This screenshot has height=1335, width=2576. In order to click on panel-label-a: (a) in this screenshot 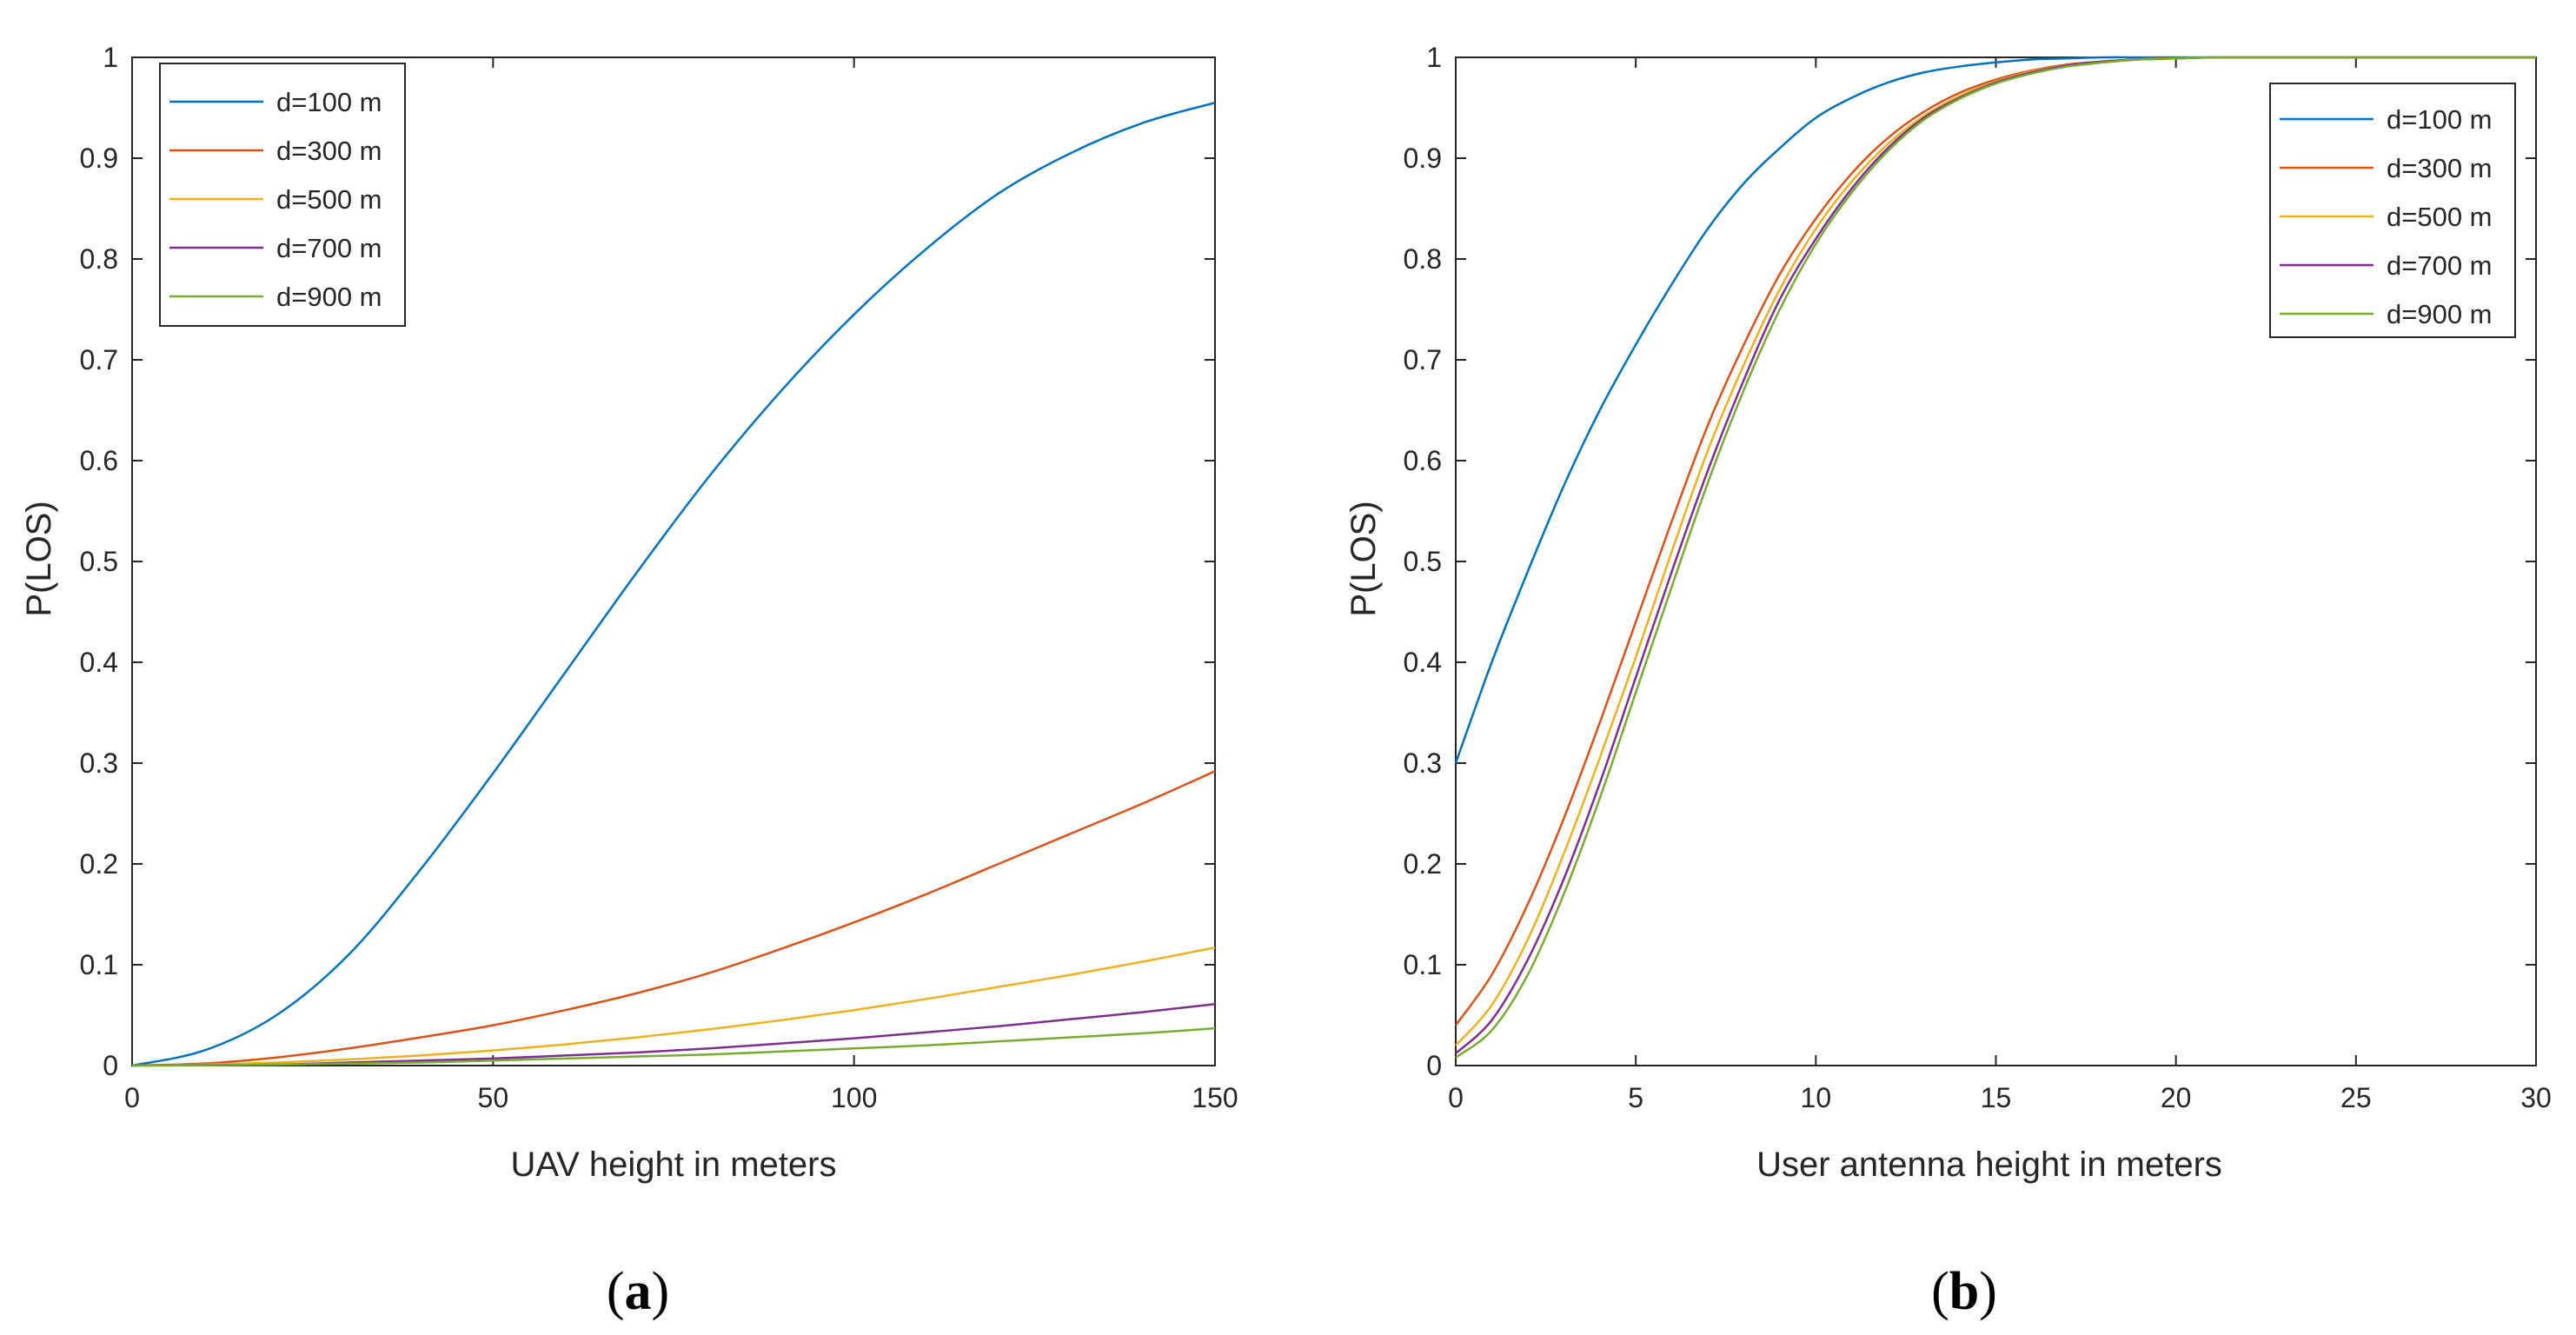, I will do `click(638, 1291)`.